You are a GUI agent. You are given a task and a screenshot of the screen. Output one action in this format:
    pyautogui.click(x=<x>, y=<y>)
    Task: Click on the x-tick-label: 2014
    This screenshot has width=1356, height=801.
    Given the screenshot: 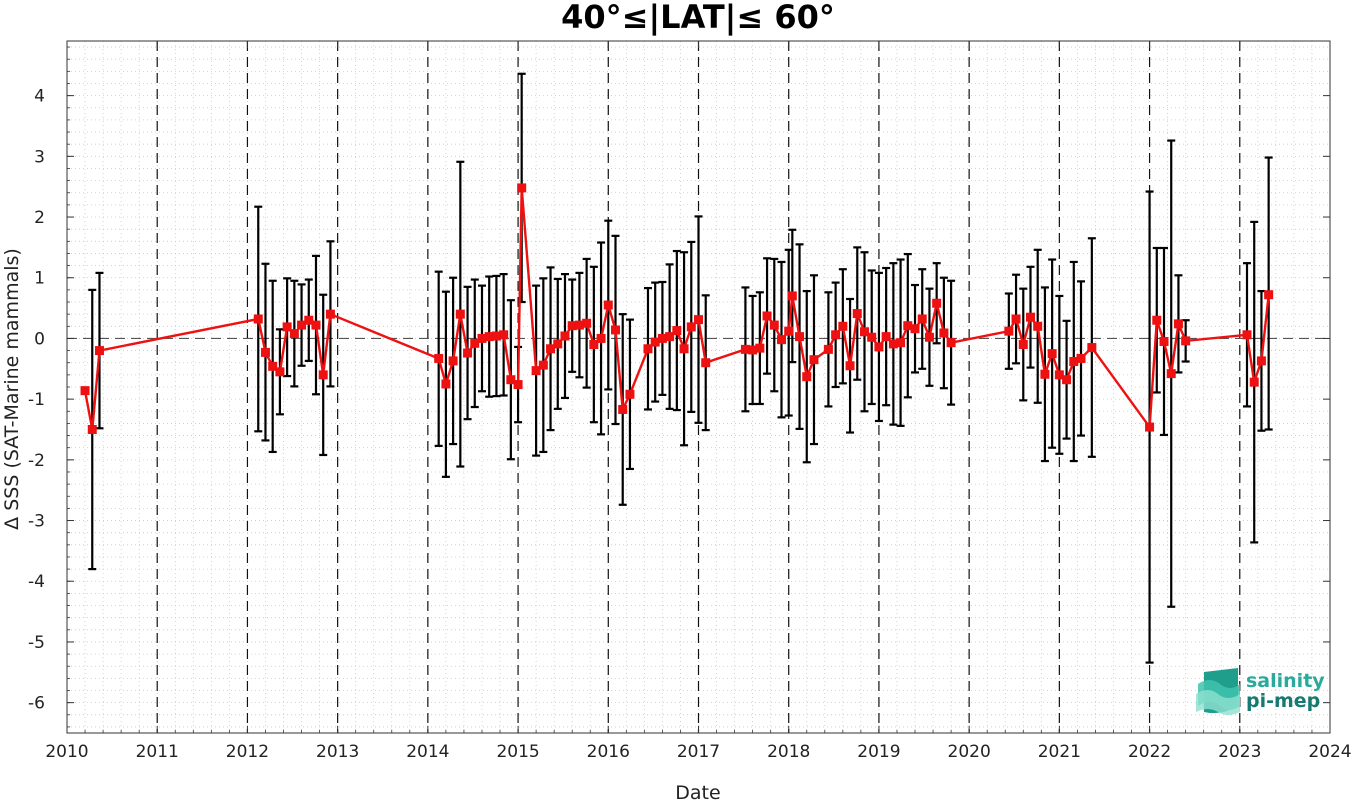 What is the action you would take?
    pyautogui.click(x=427, y=752)
    